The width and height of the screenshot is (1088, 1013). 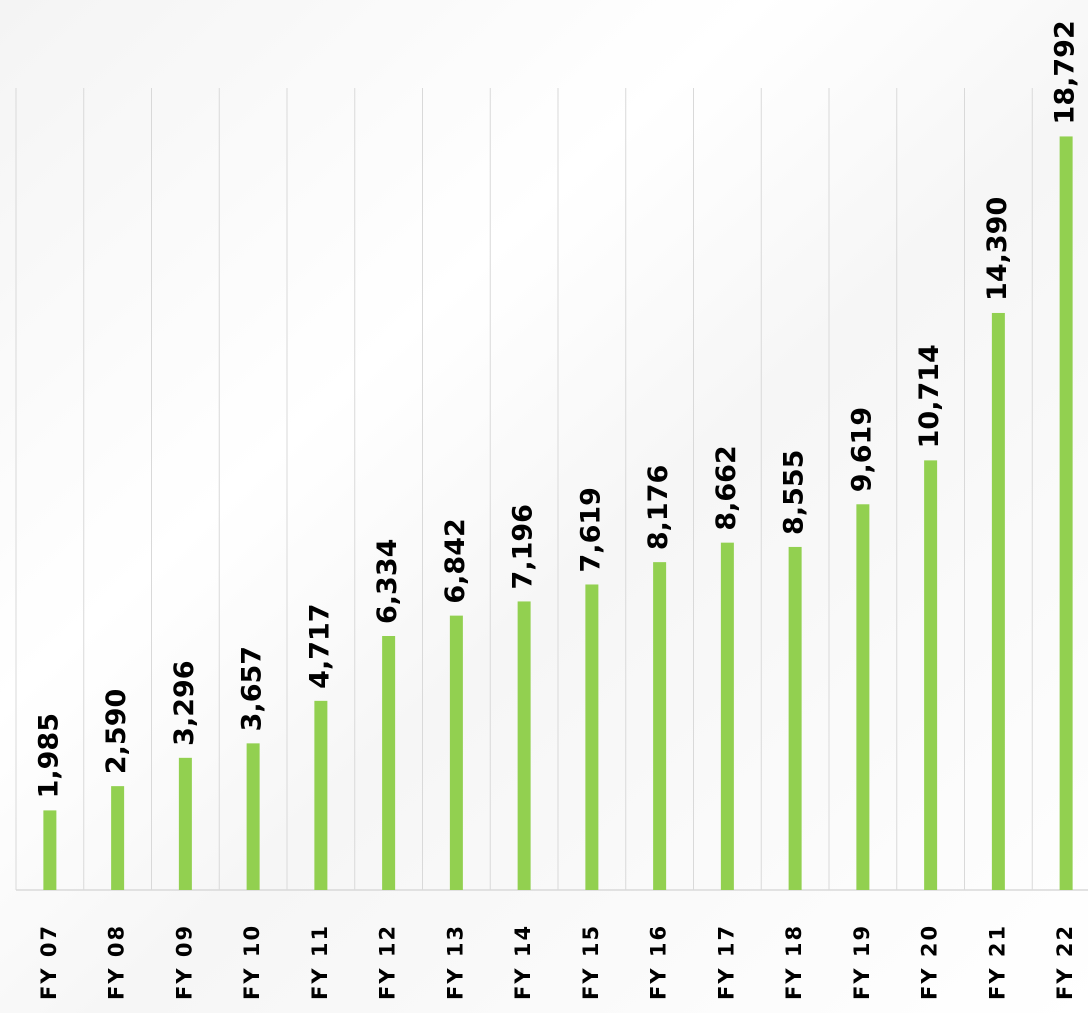 What do you see at coordinates (658, 507) in the screenshot?
I see `value-label: 8,176` at bounding box center [658, 507].